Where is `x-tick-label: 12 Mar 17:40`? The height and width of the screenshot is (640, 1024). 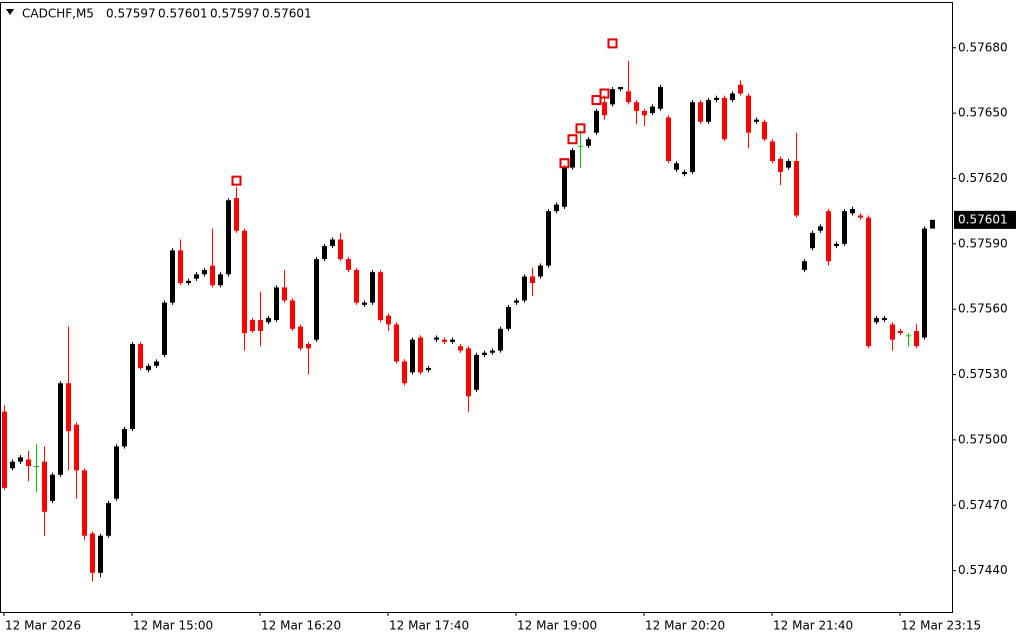 x-tick-label: 12 Mar 17:40 is located at coordinates (429, 626).